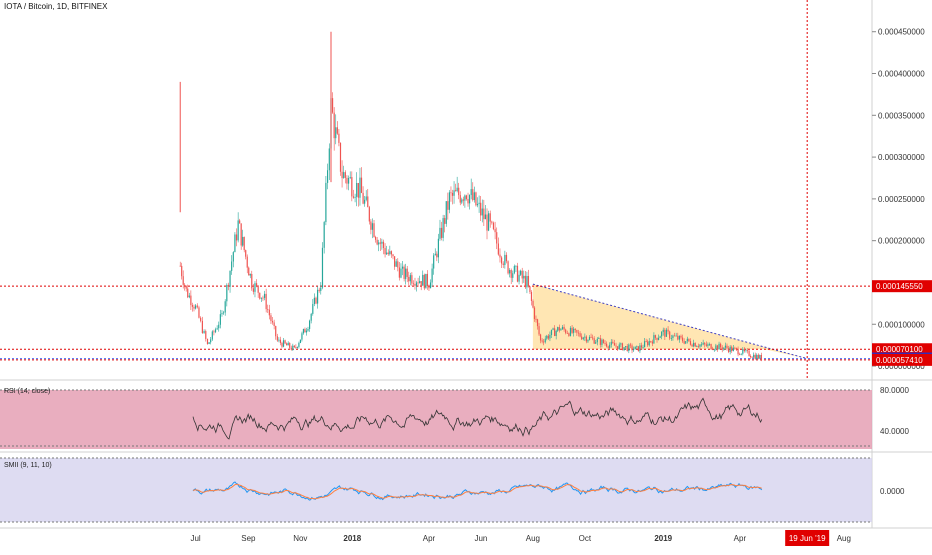 The width and height of the screenshot is (932, 555). What do you see at coordinates (740, 538) in the screenshot?
I see `x-tick-label: Apr` at bounding box center [740, 538].